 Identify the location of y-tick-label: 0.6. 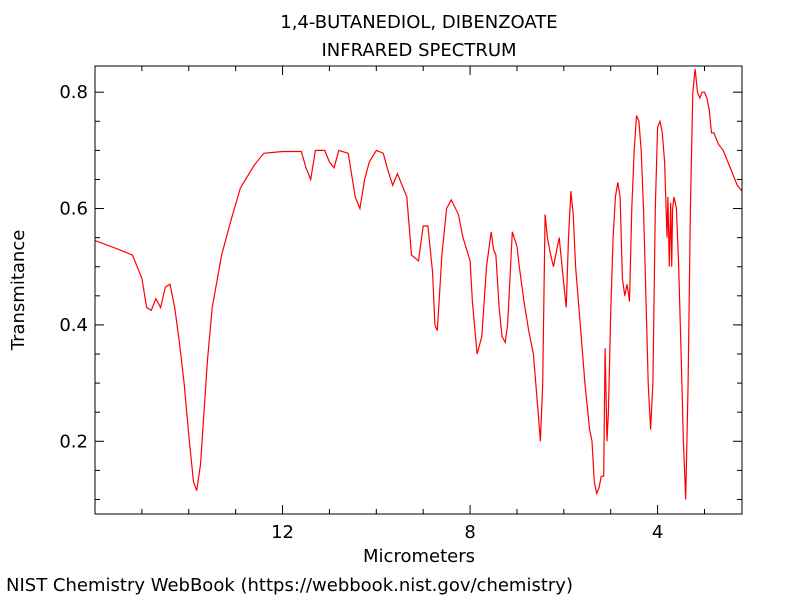
(73, 209).